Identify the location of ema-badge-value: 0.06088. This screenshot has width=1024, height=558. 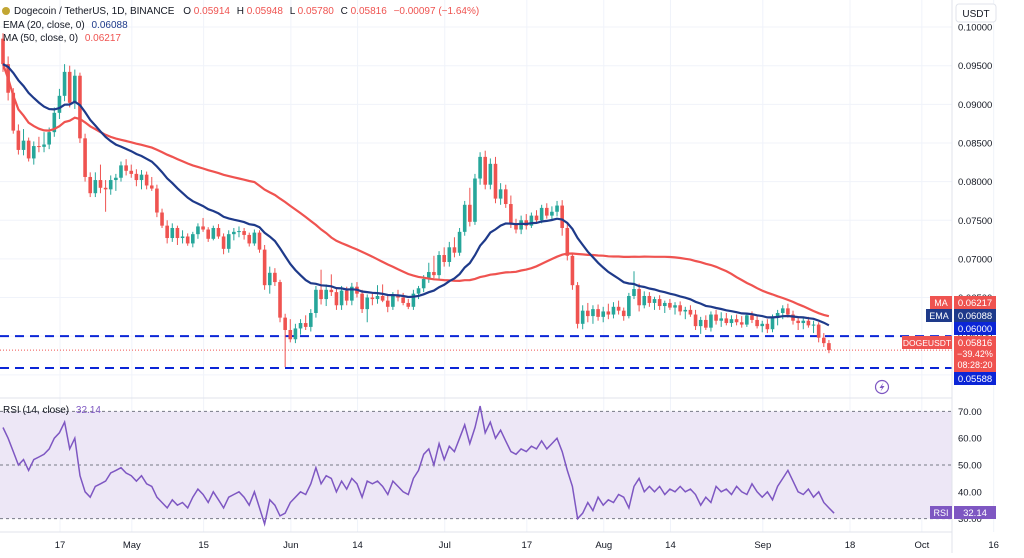
(975, 316).